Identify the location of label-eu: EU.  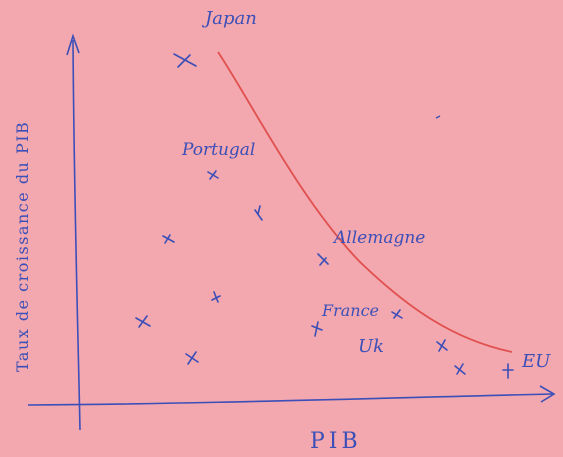
(536, 361).